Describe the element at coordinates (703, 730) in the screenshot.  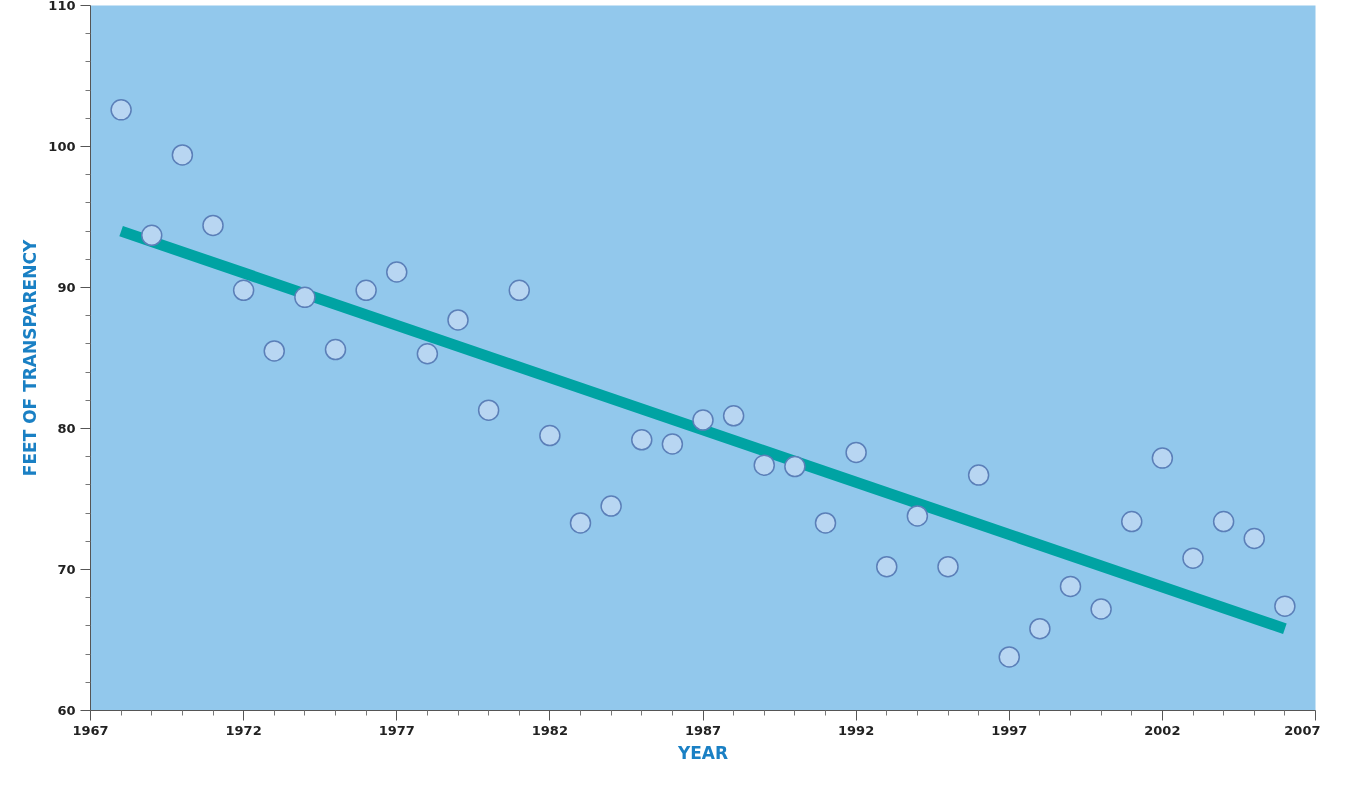
I see `x-tick-label: 1987` at that location.